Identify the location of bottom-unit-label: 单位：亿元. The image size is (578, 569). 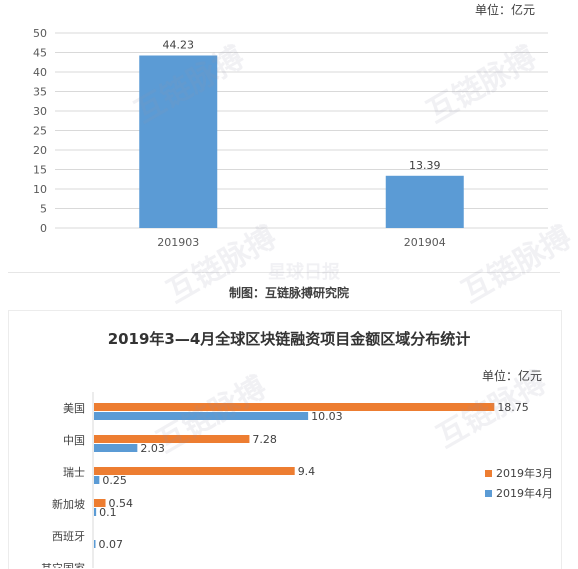
(511, 376).